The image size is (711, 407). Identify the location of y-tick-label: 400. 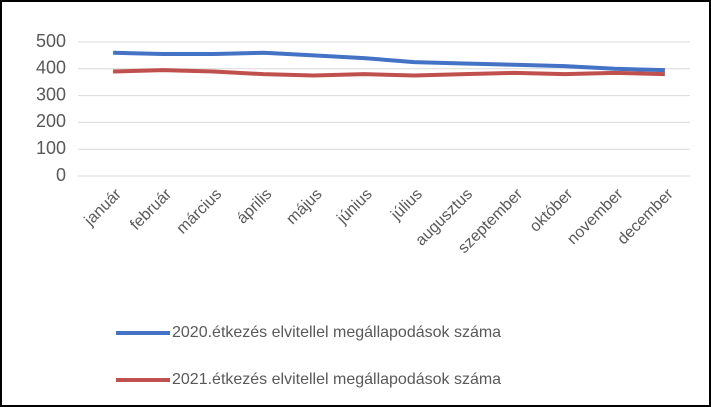
(51, 68).